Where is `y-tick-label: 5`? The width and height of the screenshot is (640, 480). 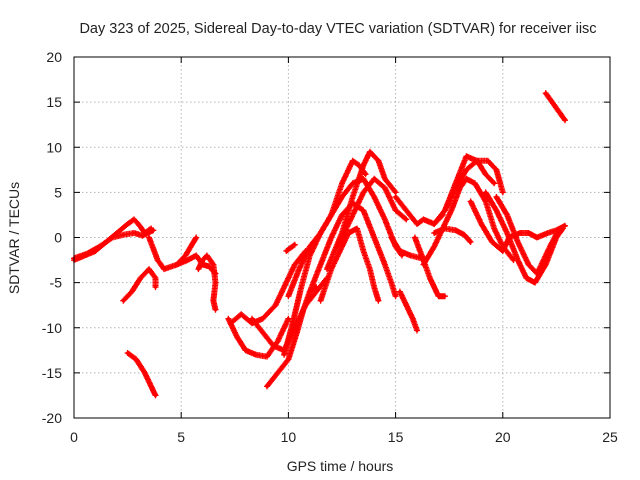
y-tick-label: 5 is located at coordinates (58, 192).